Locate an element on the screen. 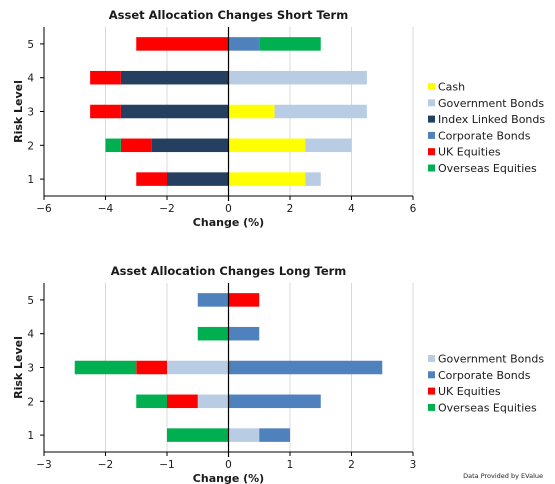  x-tick-label: −1 is located at coordinates (166, 465).